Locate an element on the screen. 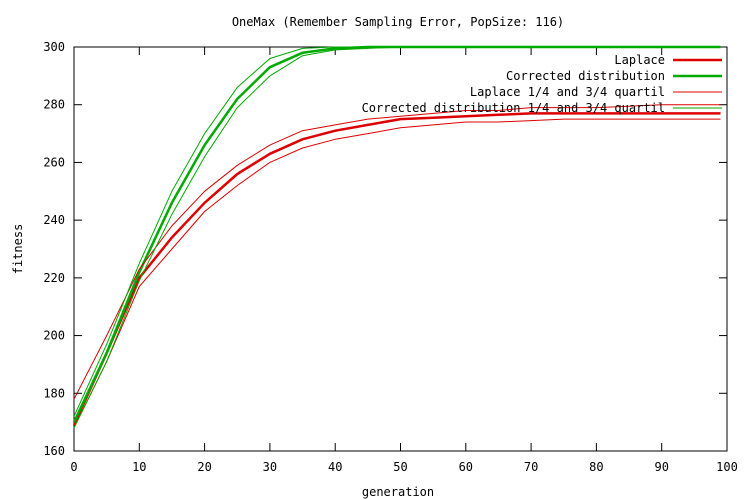  x-axis-label: generation is located at coordinates (398, 492).